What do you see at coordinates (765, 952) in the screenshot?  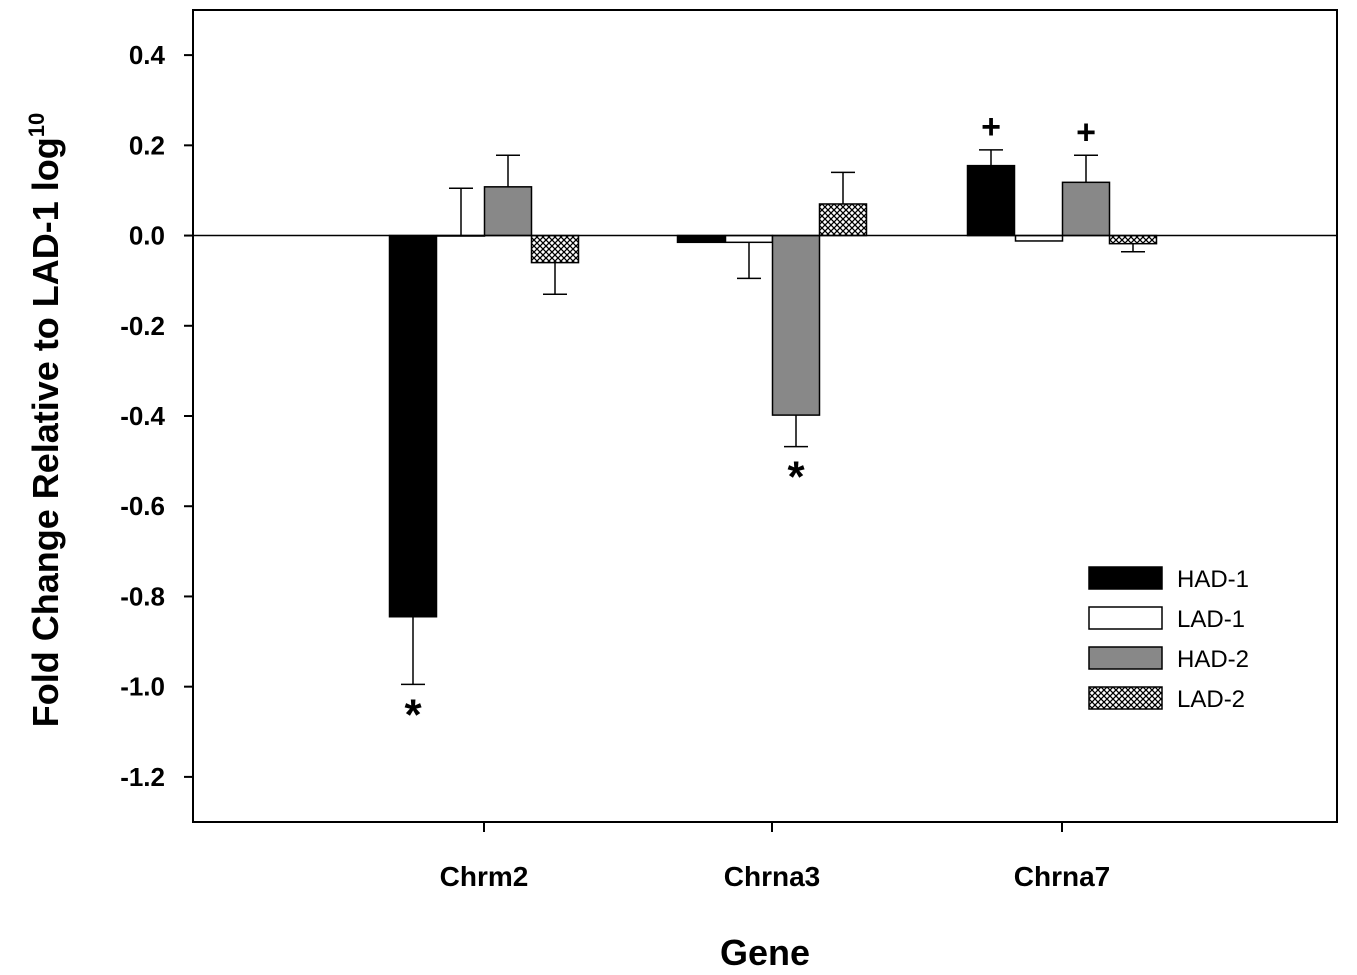 I see `x-axis-title: Gene` at bounding box center [765, 952].